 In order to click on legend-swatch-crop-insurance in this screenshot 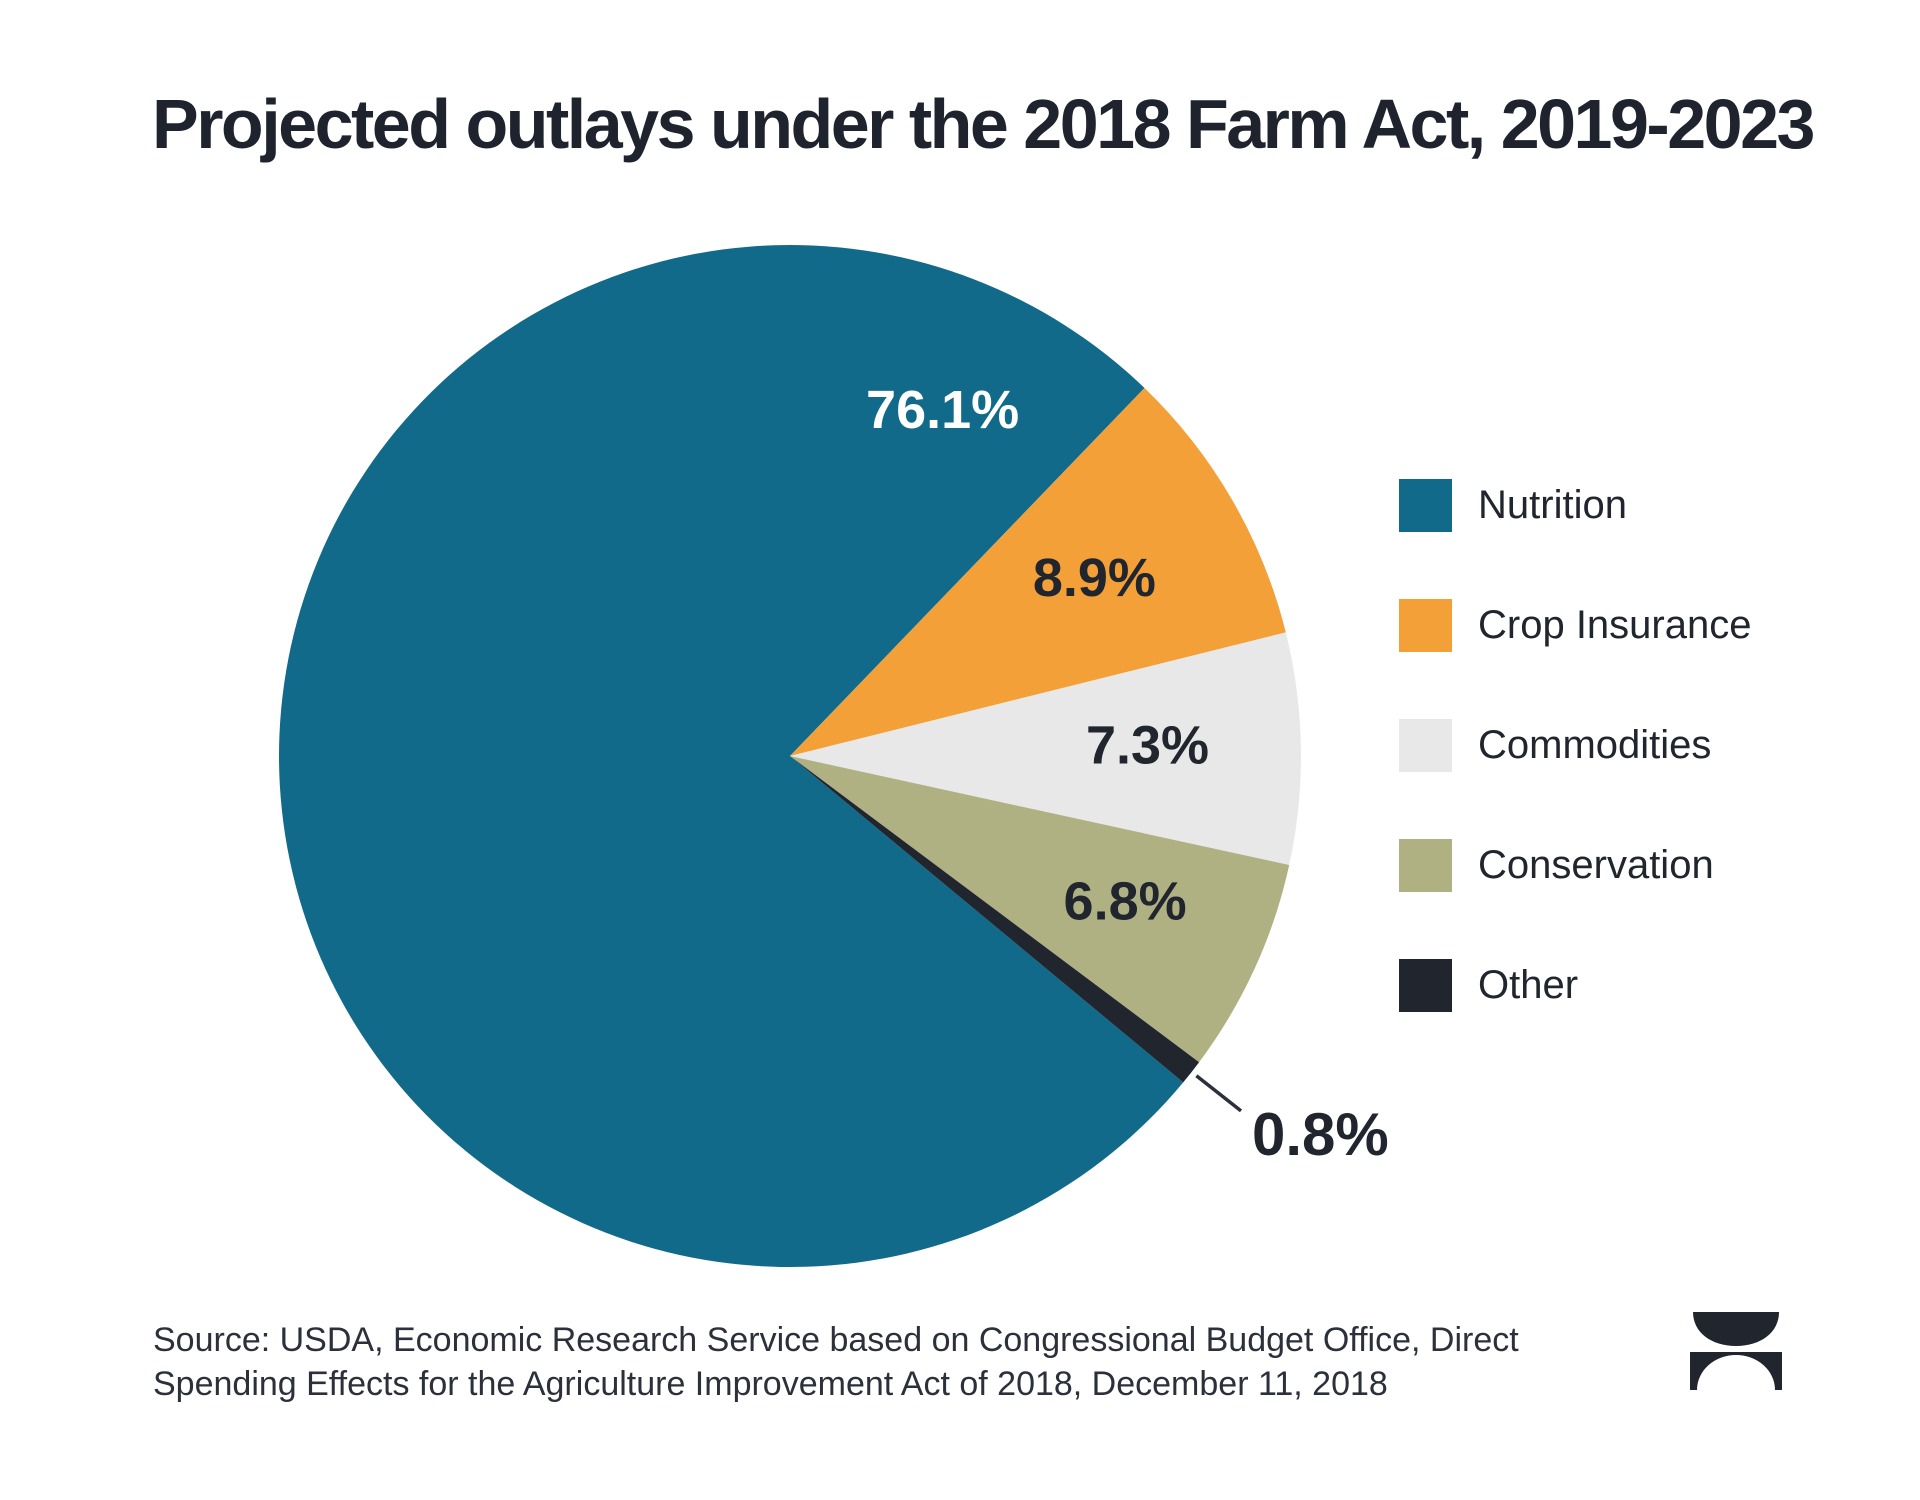, I will do `click(1425, 625)`.